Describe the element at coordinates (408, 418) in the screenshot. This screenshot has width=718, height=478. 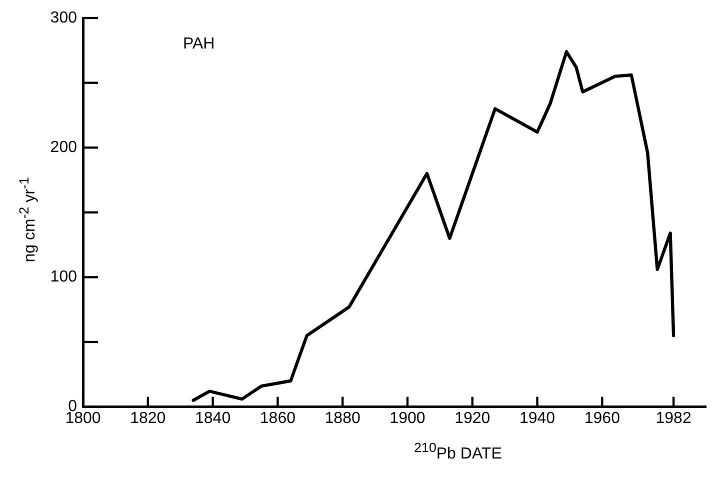
I see `x-tick-label: 1900` at that location.